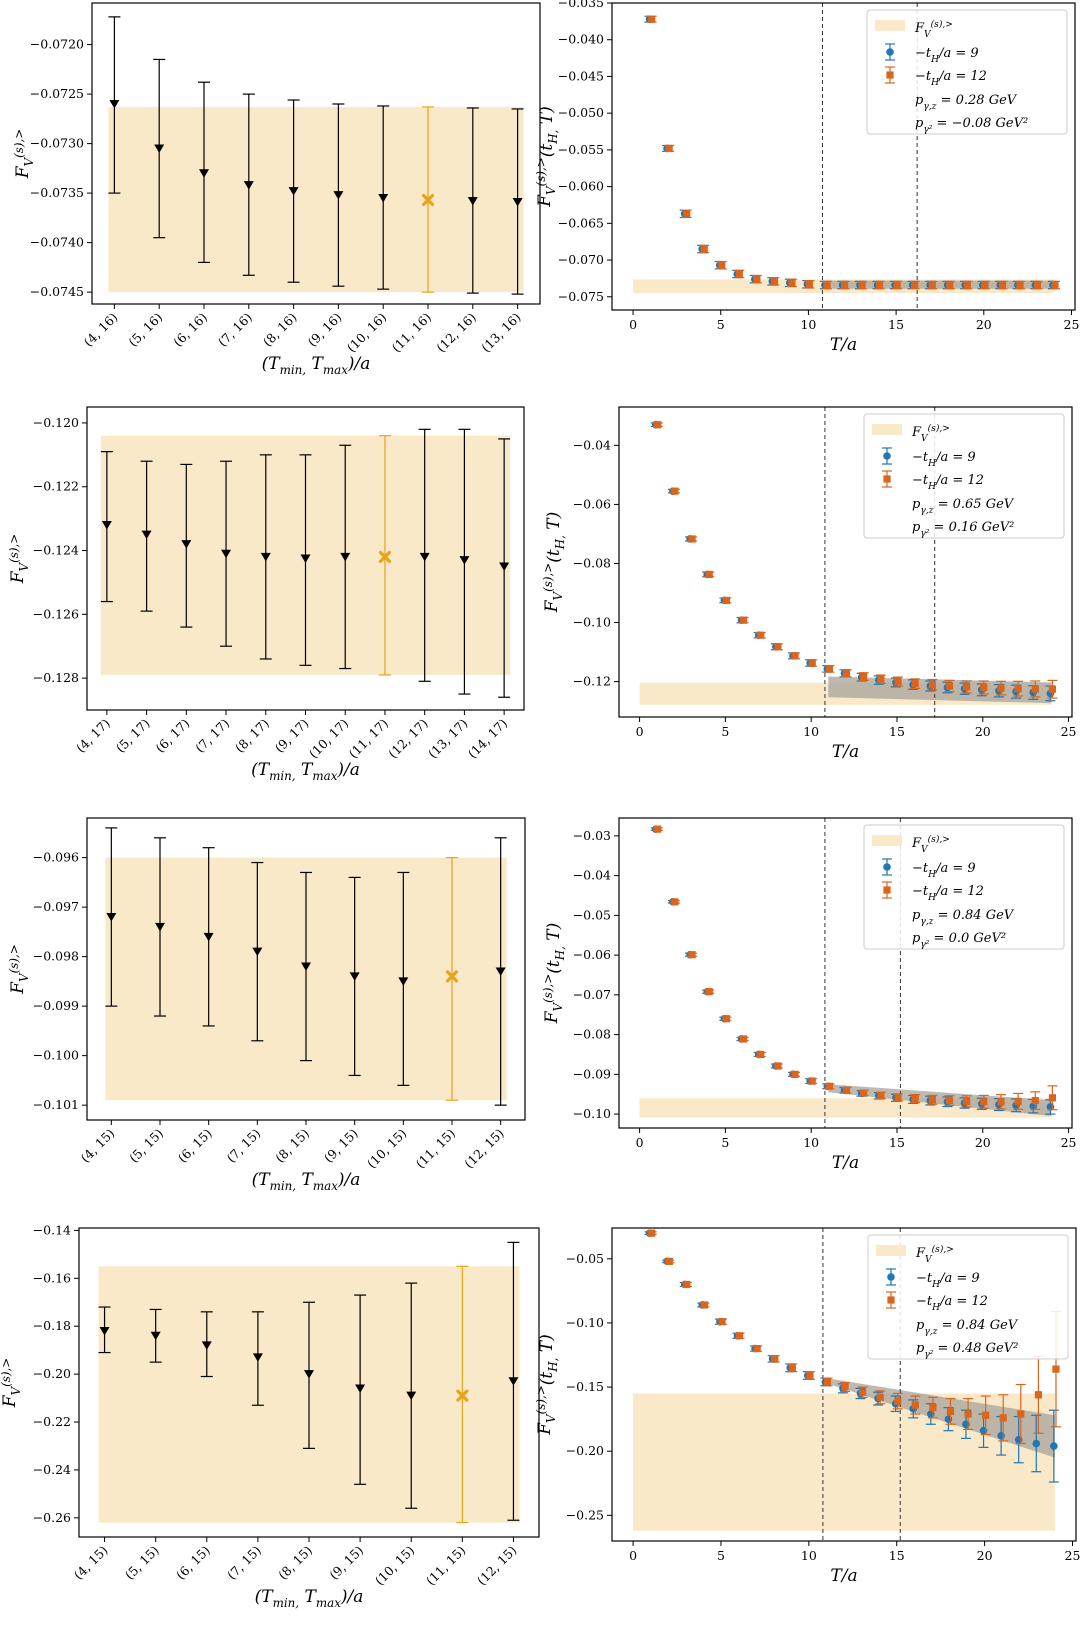  I want to click on y-tick-label: −0.06, so click(592, 503).